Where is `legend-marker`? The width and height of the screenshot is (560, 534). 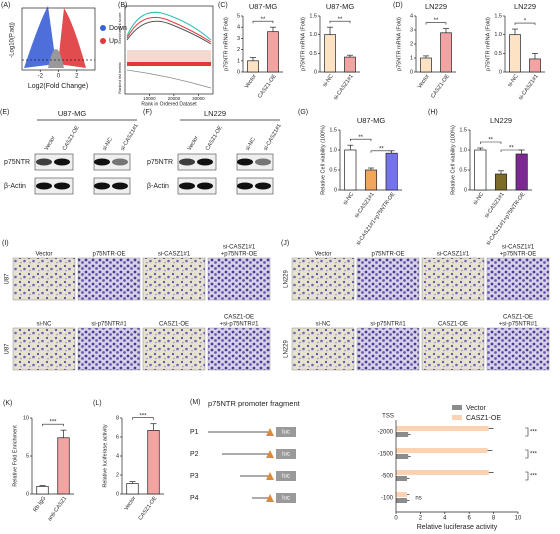
legend-marker is located at coordinates (103, 28).